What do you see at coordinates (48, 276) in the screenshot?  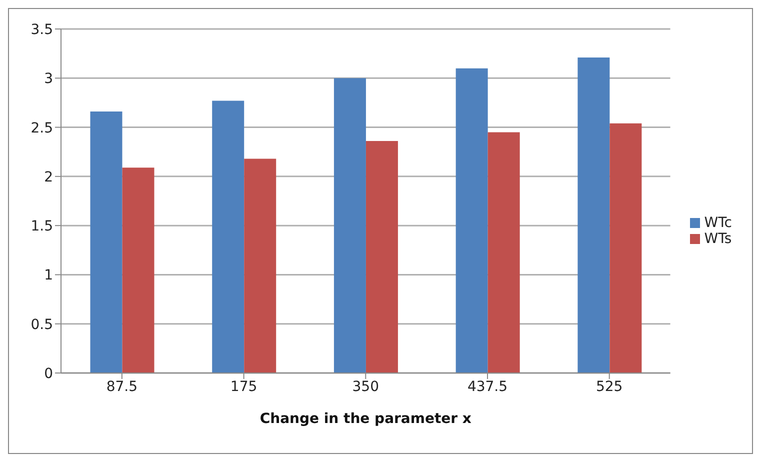 I see `y-tick-label: 1` at bounding box center [48, 276].